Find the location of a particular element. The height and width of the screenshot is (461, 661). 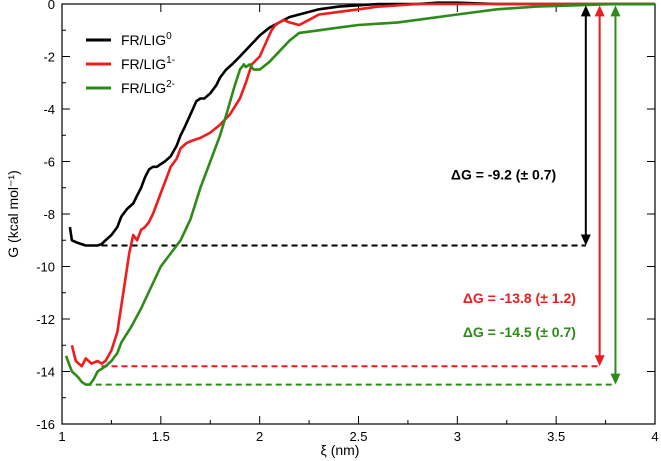

x-tick-label: 2 is located at coordinates (259, 436).